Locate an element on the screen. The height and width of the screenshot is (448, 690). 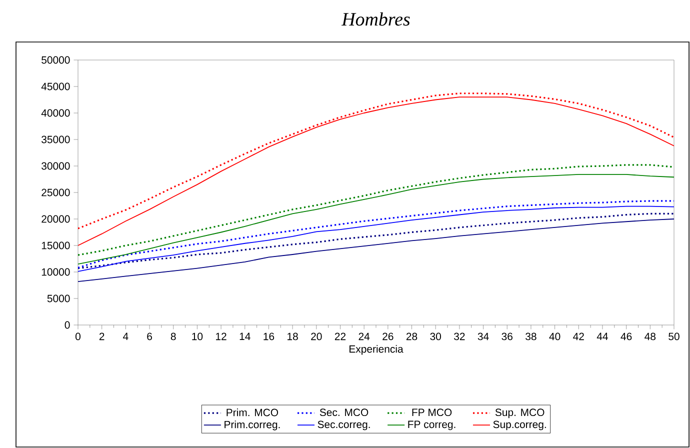
chart-title: Hombres is located at coordinates (375, 19).